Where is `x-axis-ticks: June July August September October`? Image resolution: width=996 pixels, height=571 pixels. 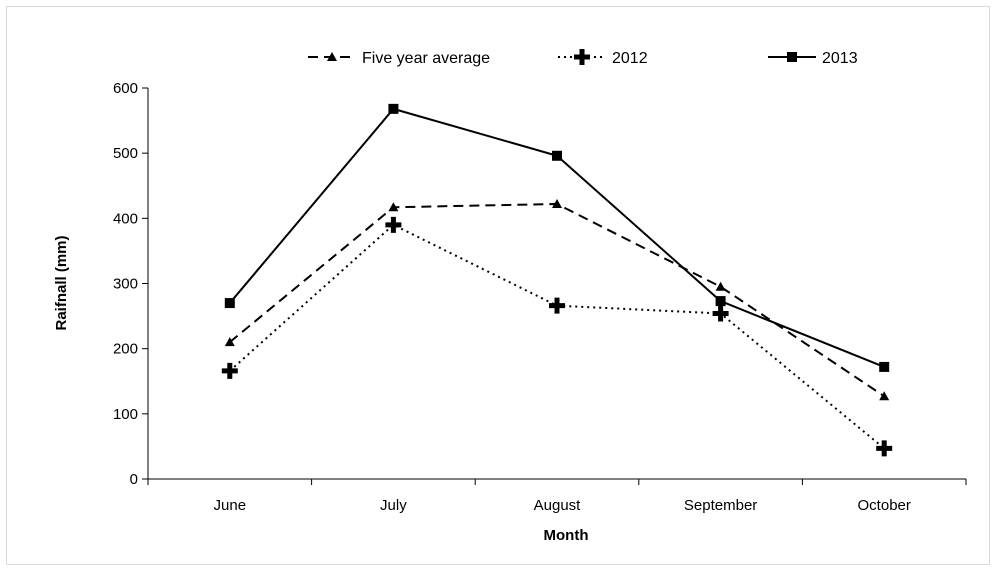 x-axis-ticks: June July August September October is located at coordinates (557, 496).